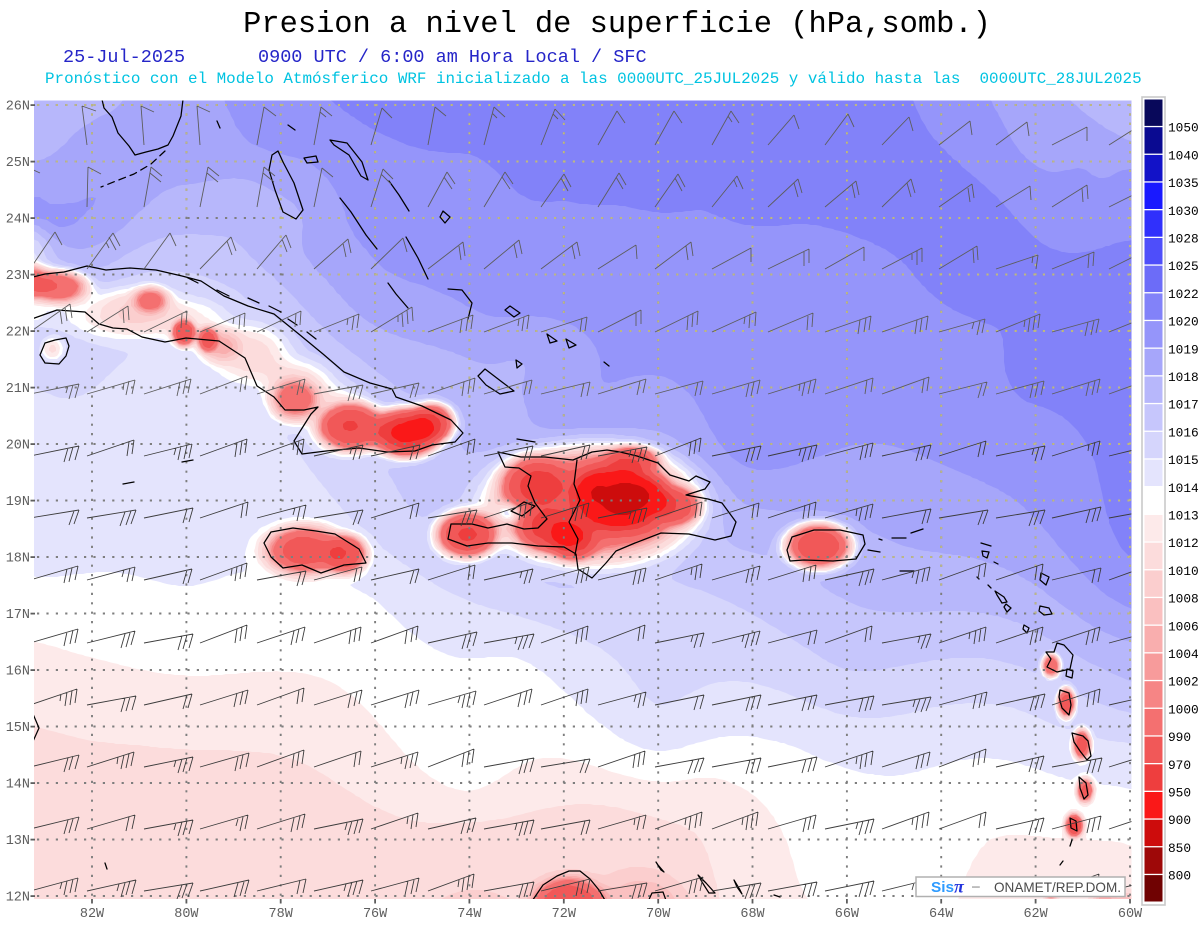 Image resolution: width=1200 pixels, height=927 pixels. Describe the element at coordinates (1183, 488) in the screenshot. I see `svg-text: 1014` at that location.